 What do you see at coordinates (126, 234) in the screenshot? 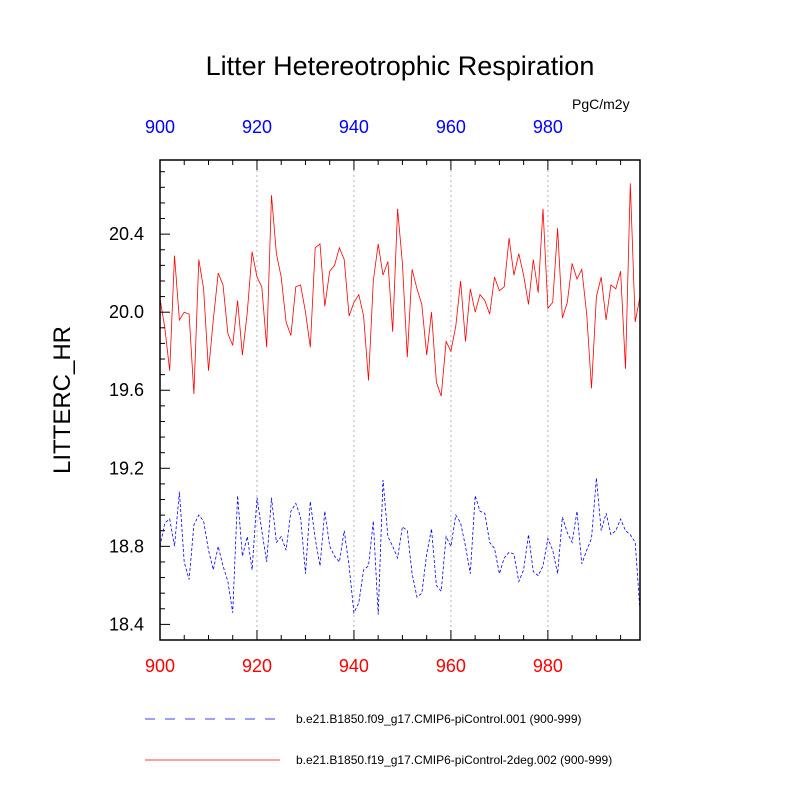
I see `y-tick-label: 20.4` at bounding box center [126, 234].